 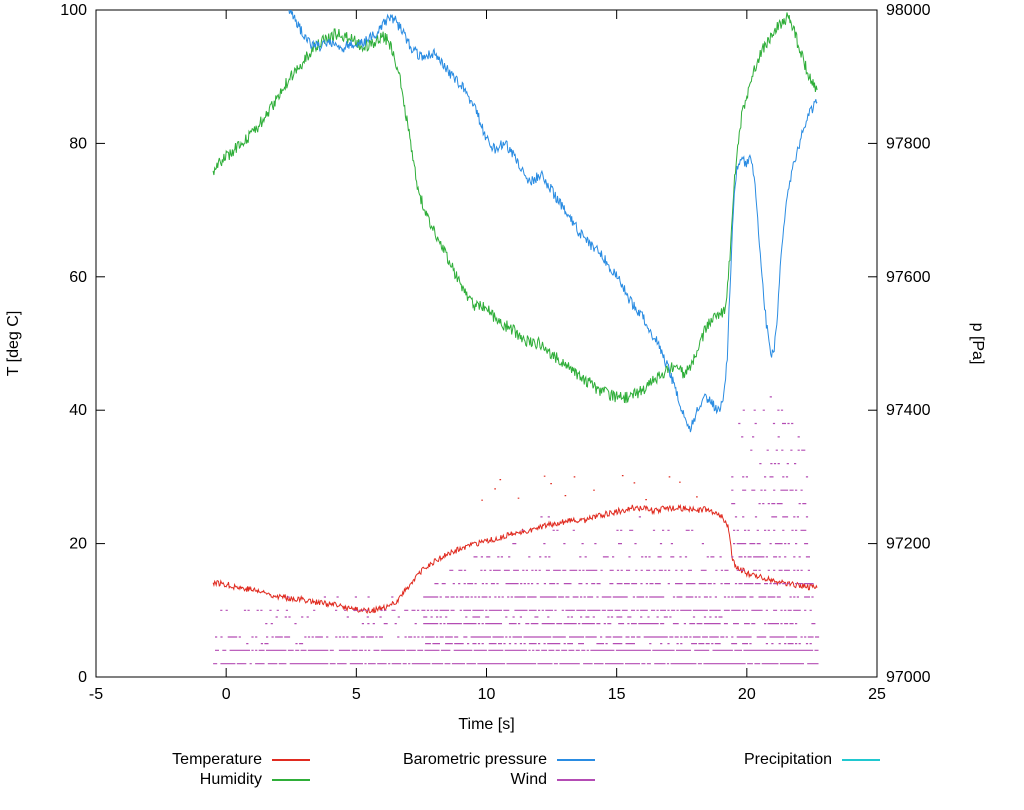 What do you see at coordinates (487, 694) in the screenshot?
I see `svg-text: 10` at bounding box center [487, 694].